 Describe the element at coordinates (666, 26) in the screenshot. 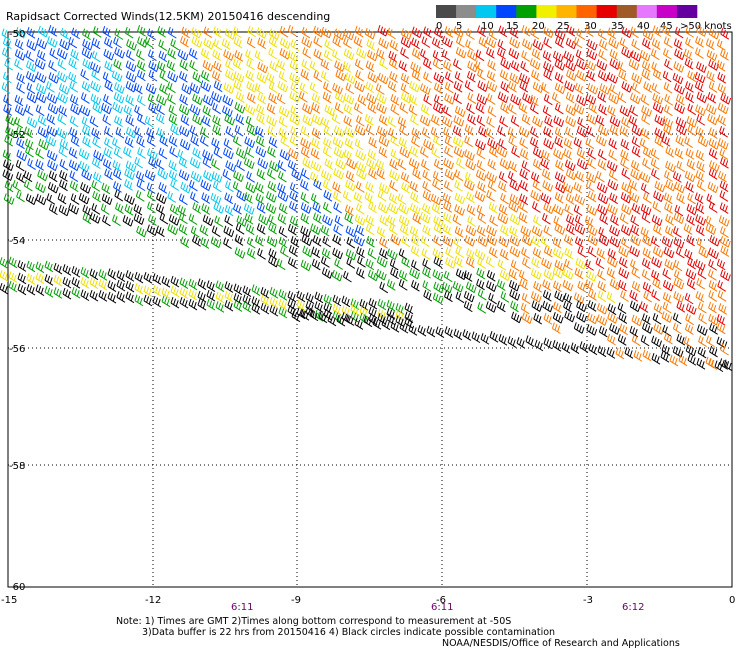

I see `legend-label: 45` at that location.